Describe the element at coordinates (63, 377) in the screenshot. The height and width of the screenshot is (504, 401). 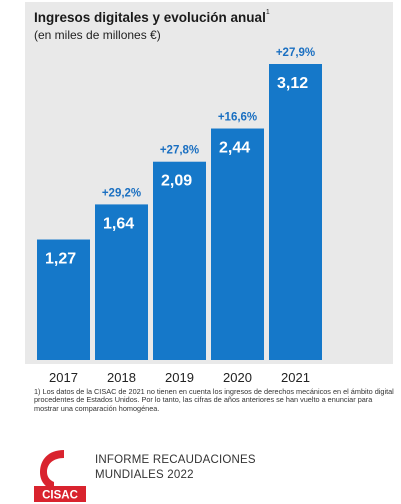
I see `x-tick-label-2017: 2017` at that location.